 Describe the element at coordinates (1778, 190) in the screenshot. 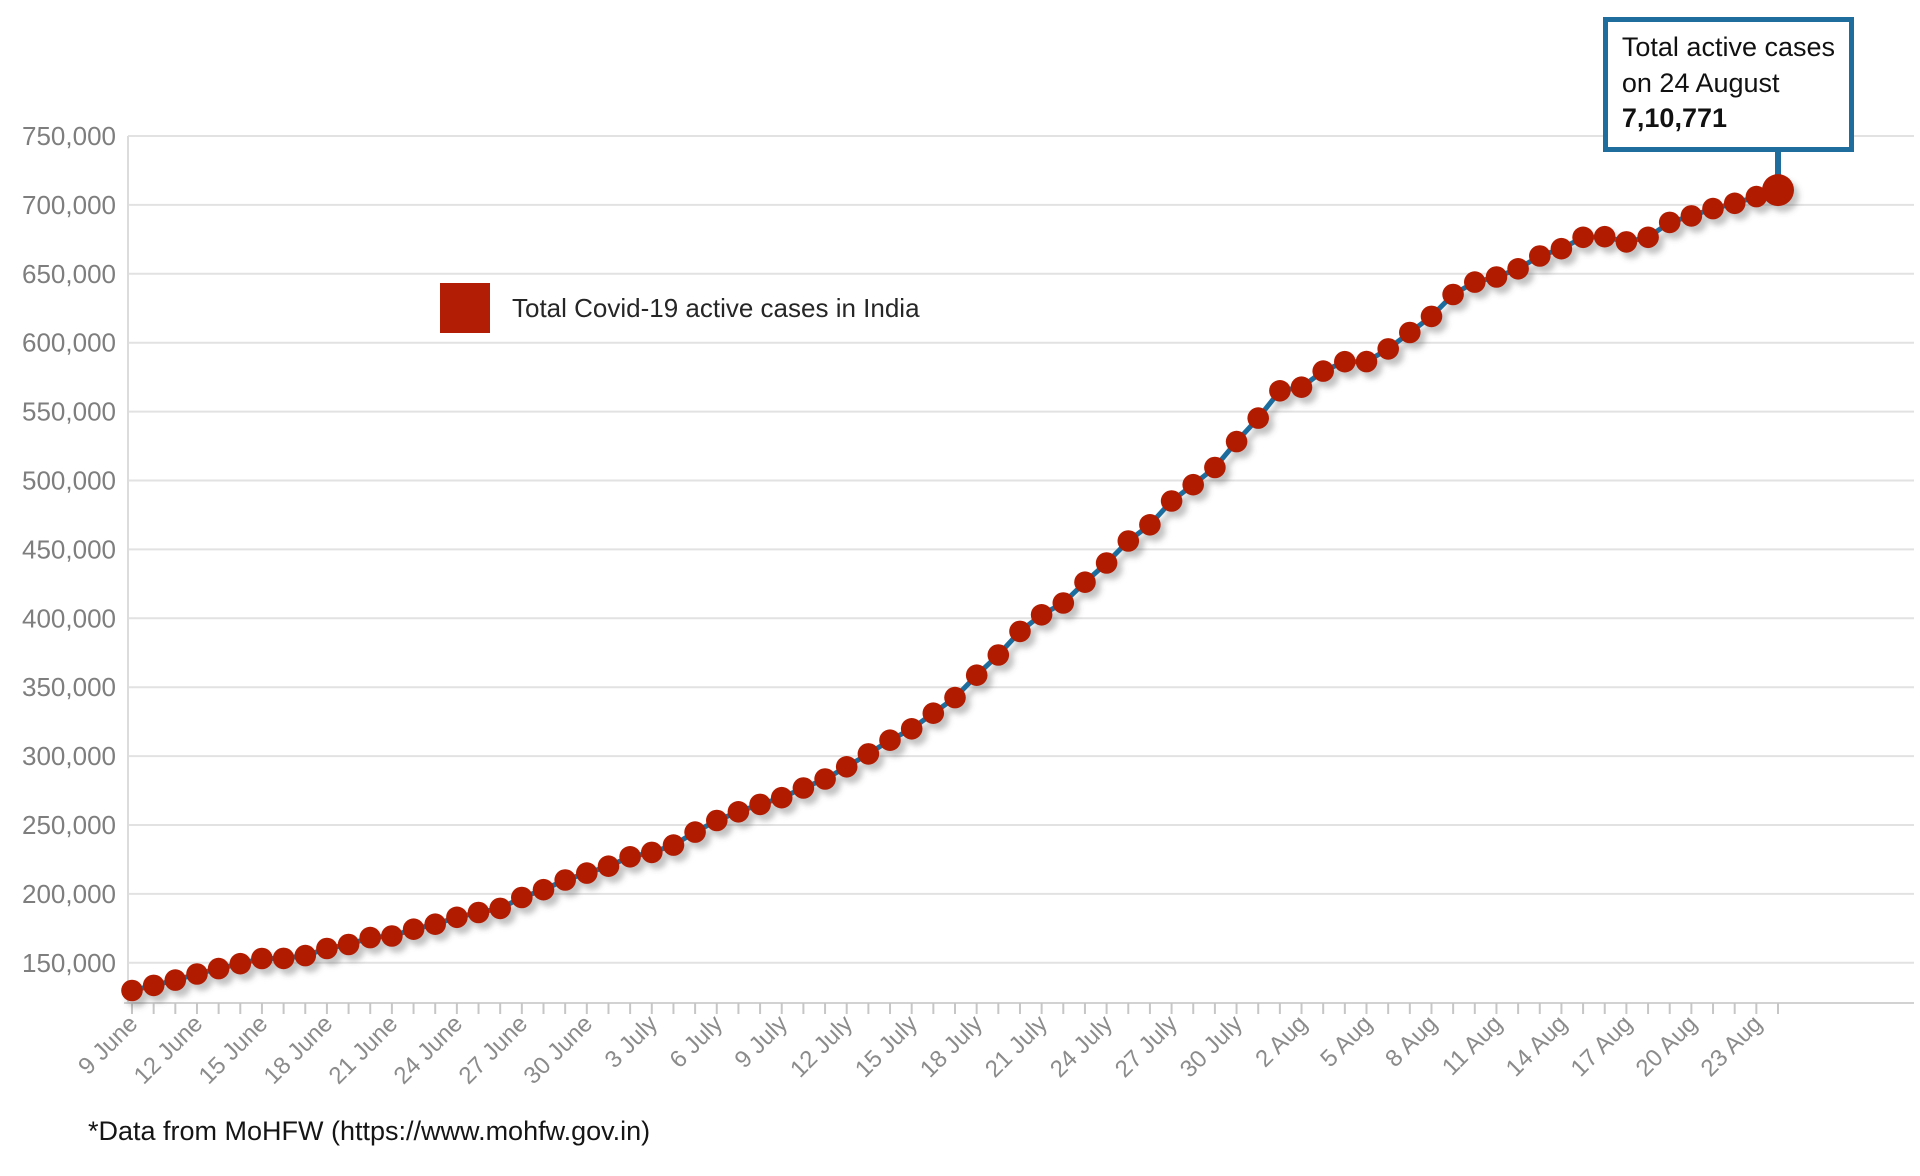

I see `data-point-final` at that location.